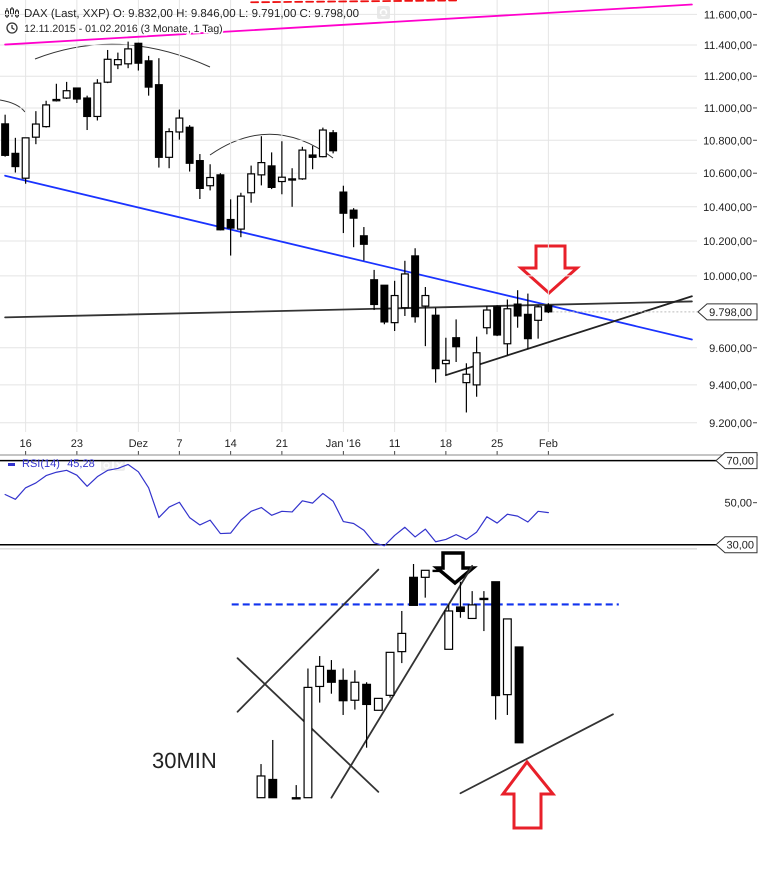 The height and width of the screenshot is (892, 758). Describe the element at coordinates (343, 444) in the screenshot. I see `x-tick-label: Jan '16` at that location.